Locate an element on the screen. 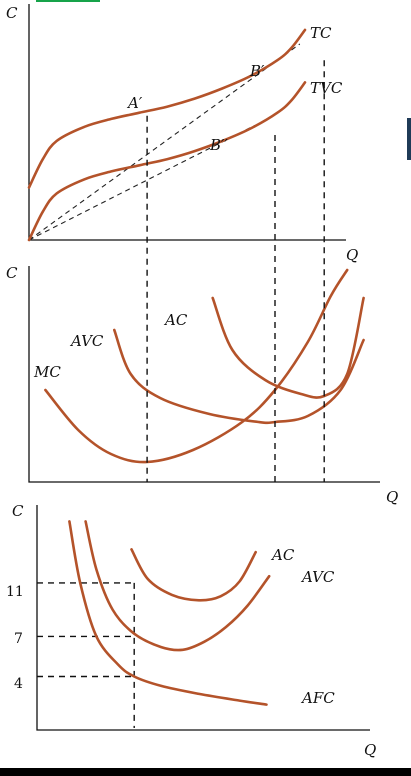 The width and height of the screenshot is (411, 776). point-label-b-double-prime: B′′ is located at coordinates (218, 145).